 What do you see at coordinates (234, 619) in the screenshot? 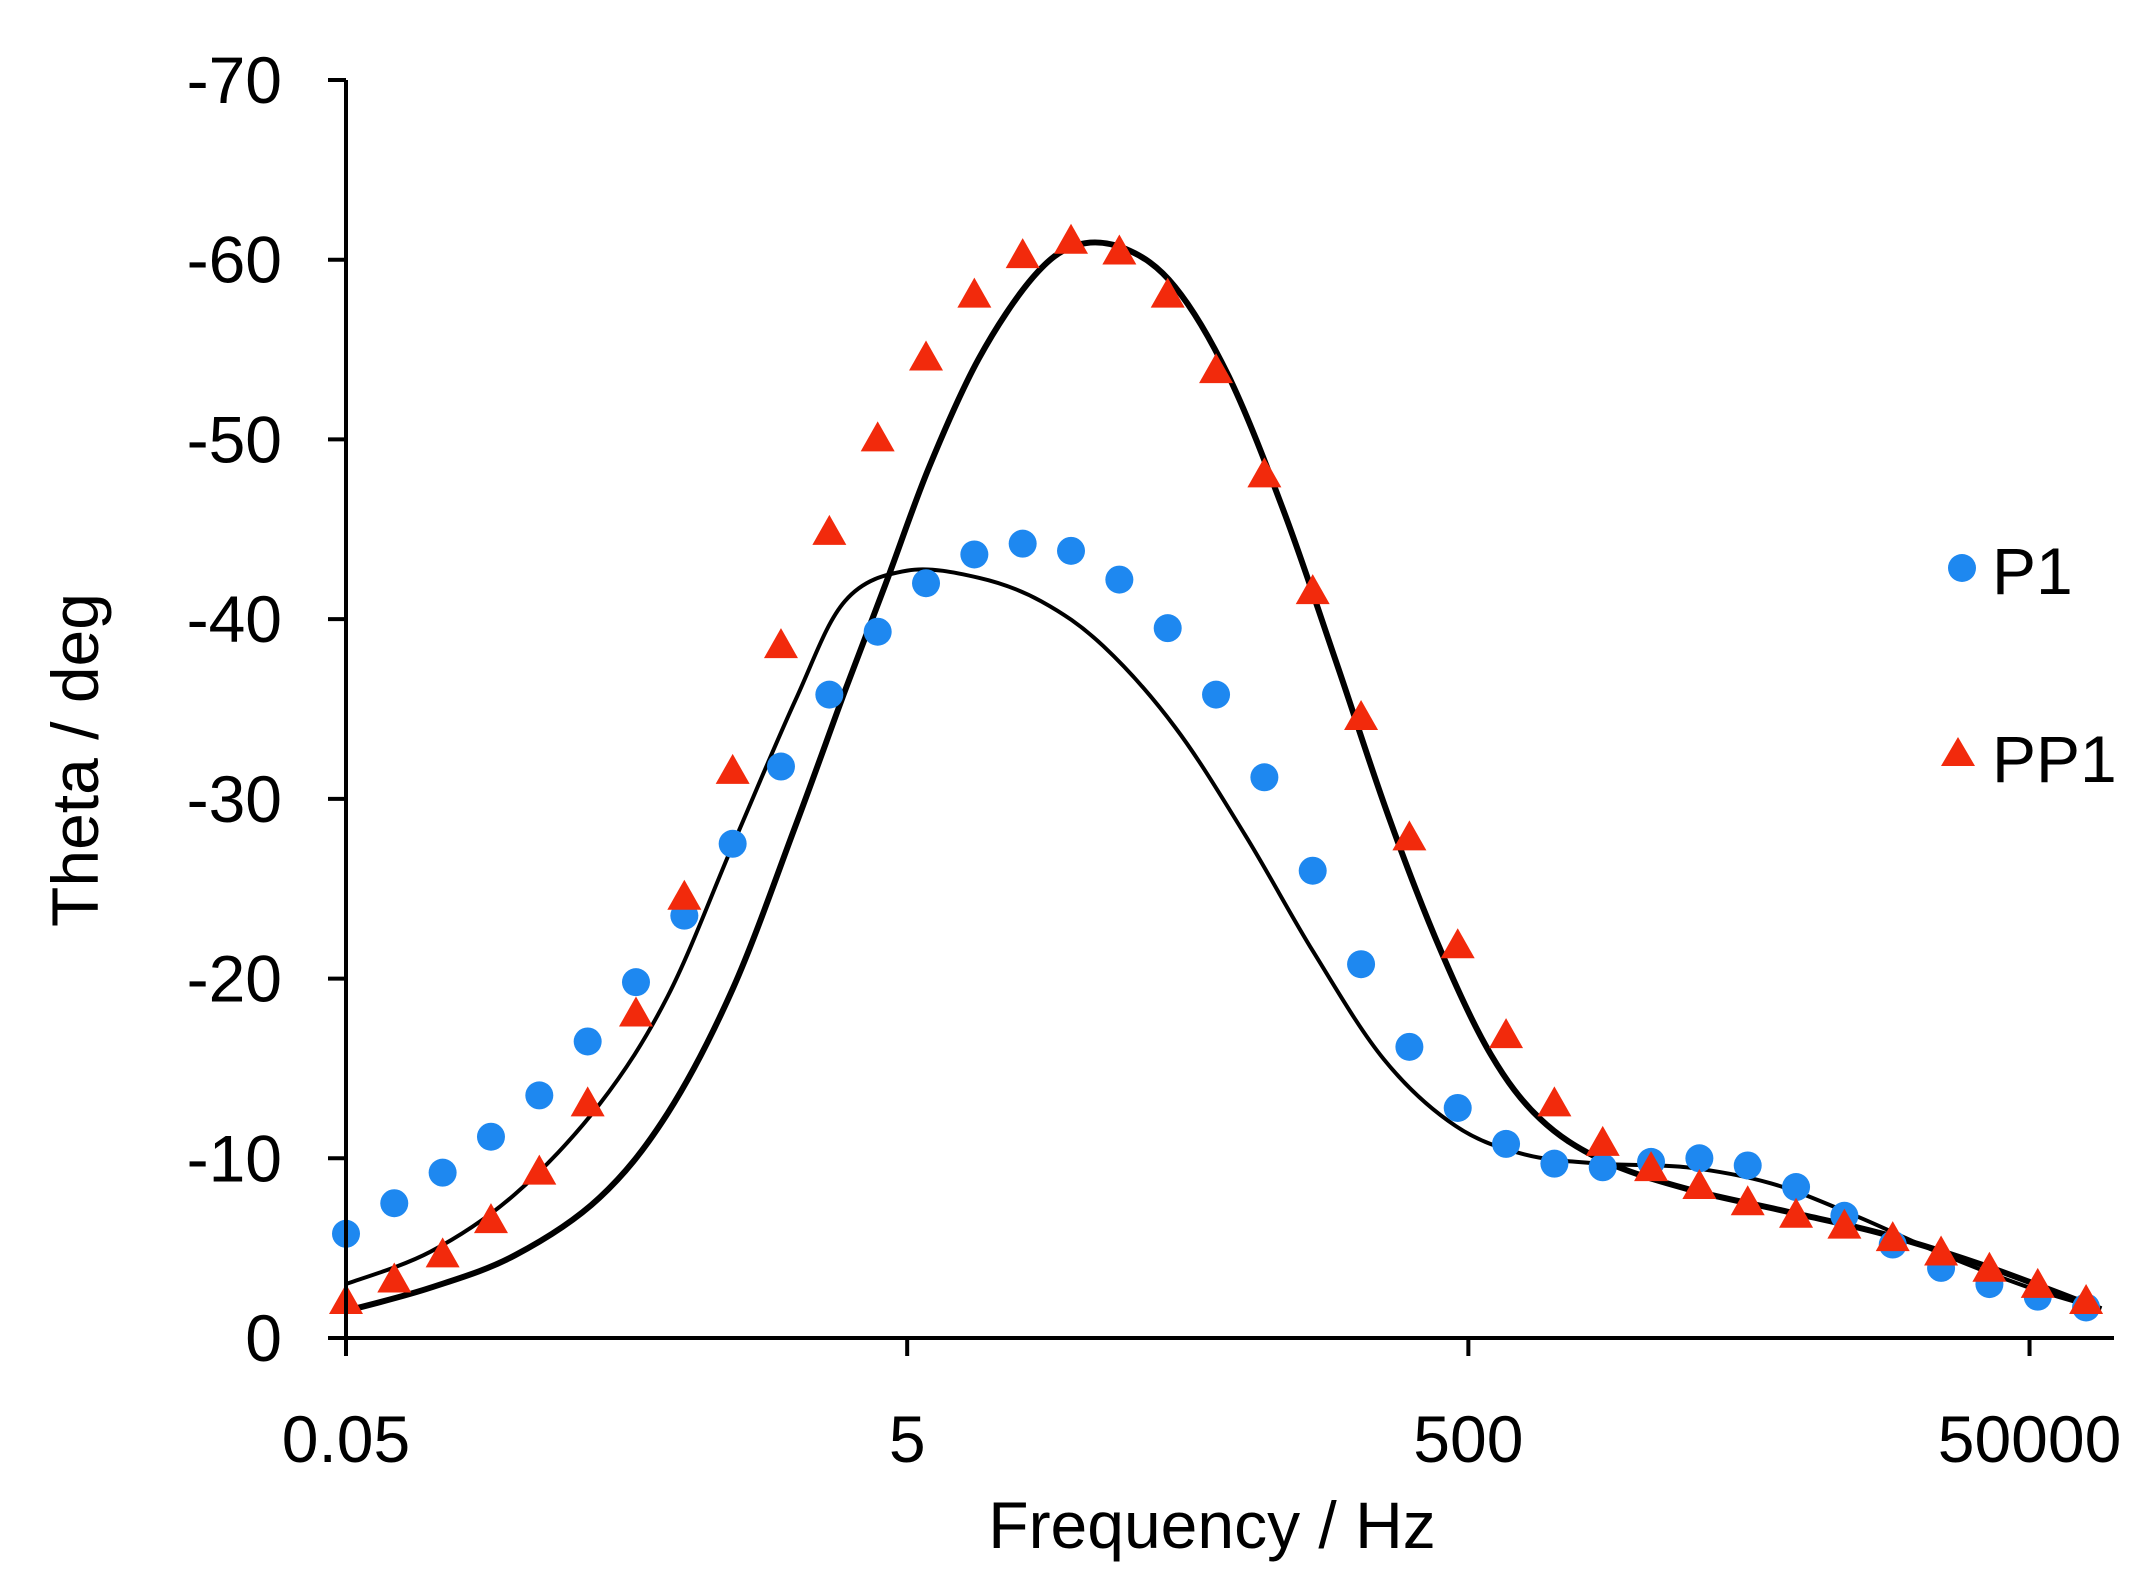
I see `y-tick-label: -40` at bounding box center [234, 619].